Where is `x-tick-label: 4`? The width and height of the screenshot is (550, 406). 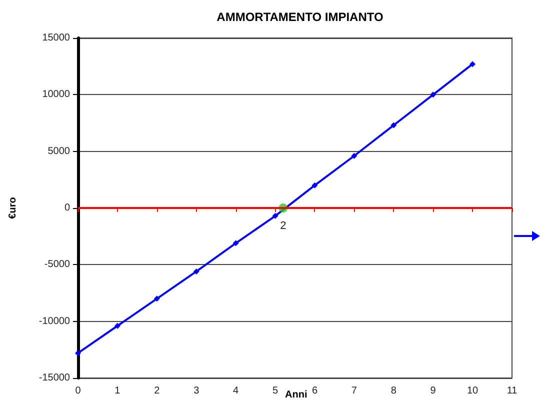
x-tick-label: 4 is located at coordinates (236, 391).